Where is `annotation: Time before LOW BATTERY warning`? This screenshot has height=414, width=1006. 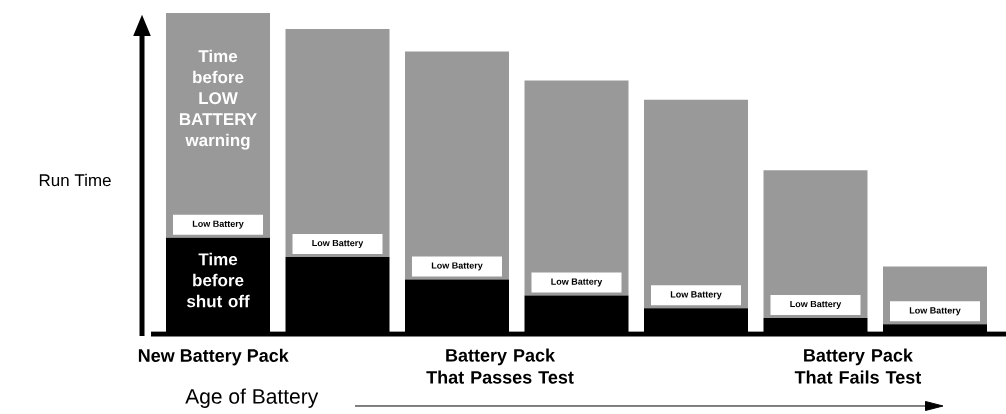 annotation: Time before LOW BATTERY warning is located at coordinates (218, 99).